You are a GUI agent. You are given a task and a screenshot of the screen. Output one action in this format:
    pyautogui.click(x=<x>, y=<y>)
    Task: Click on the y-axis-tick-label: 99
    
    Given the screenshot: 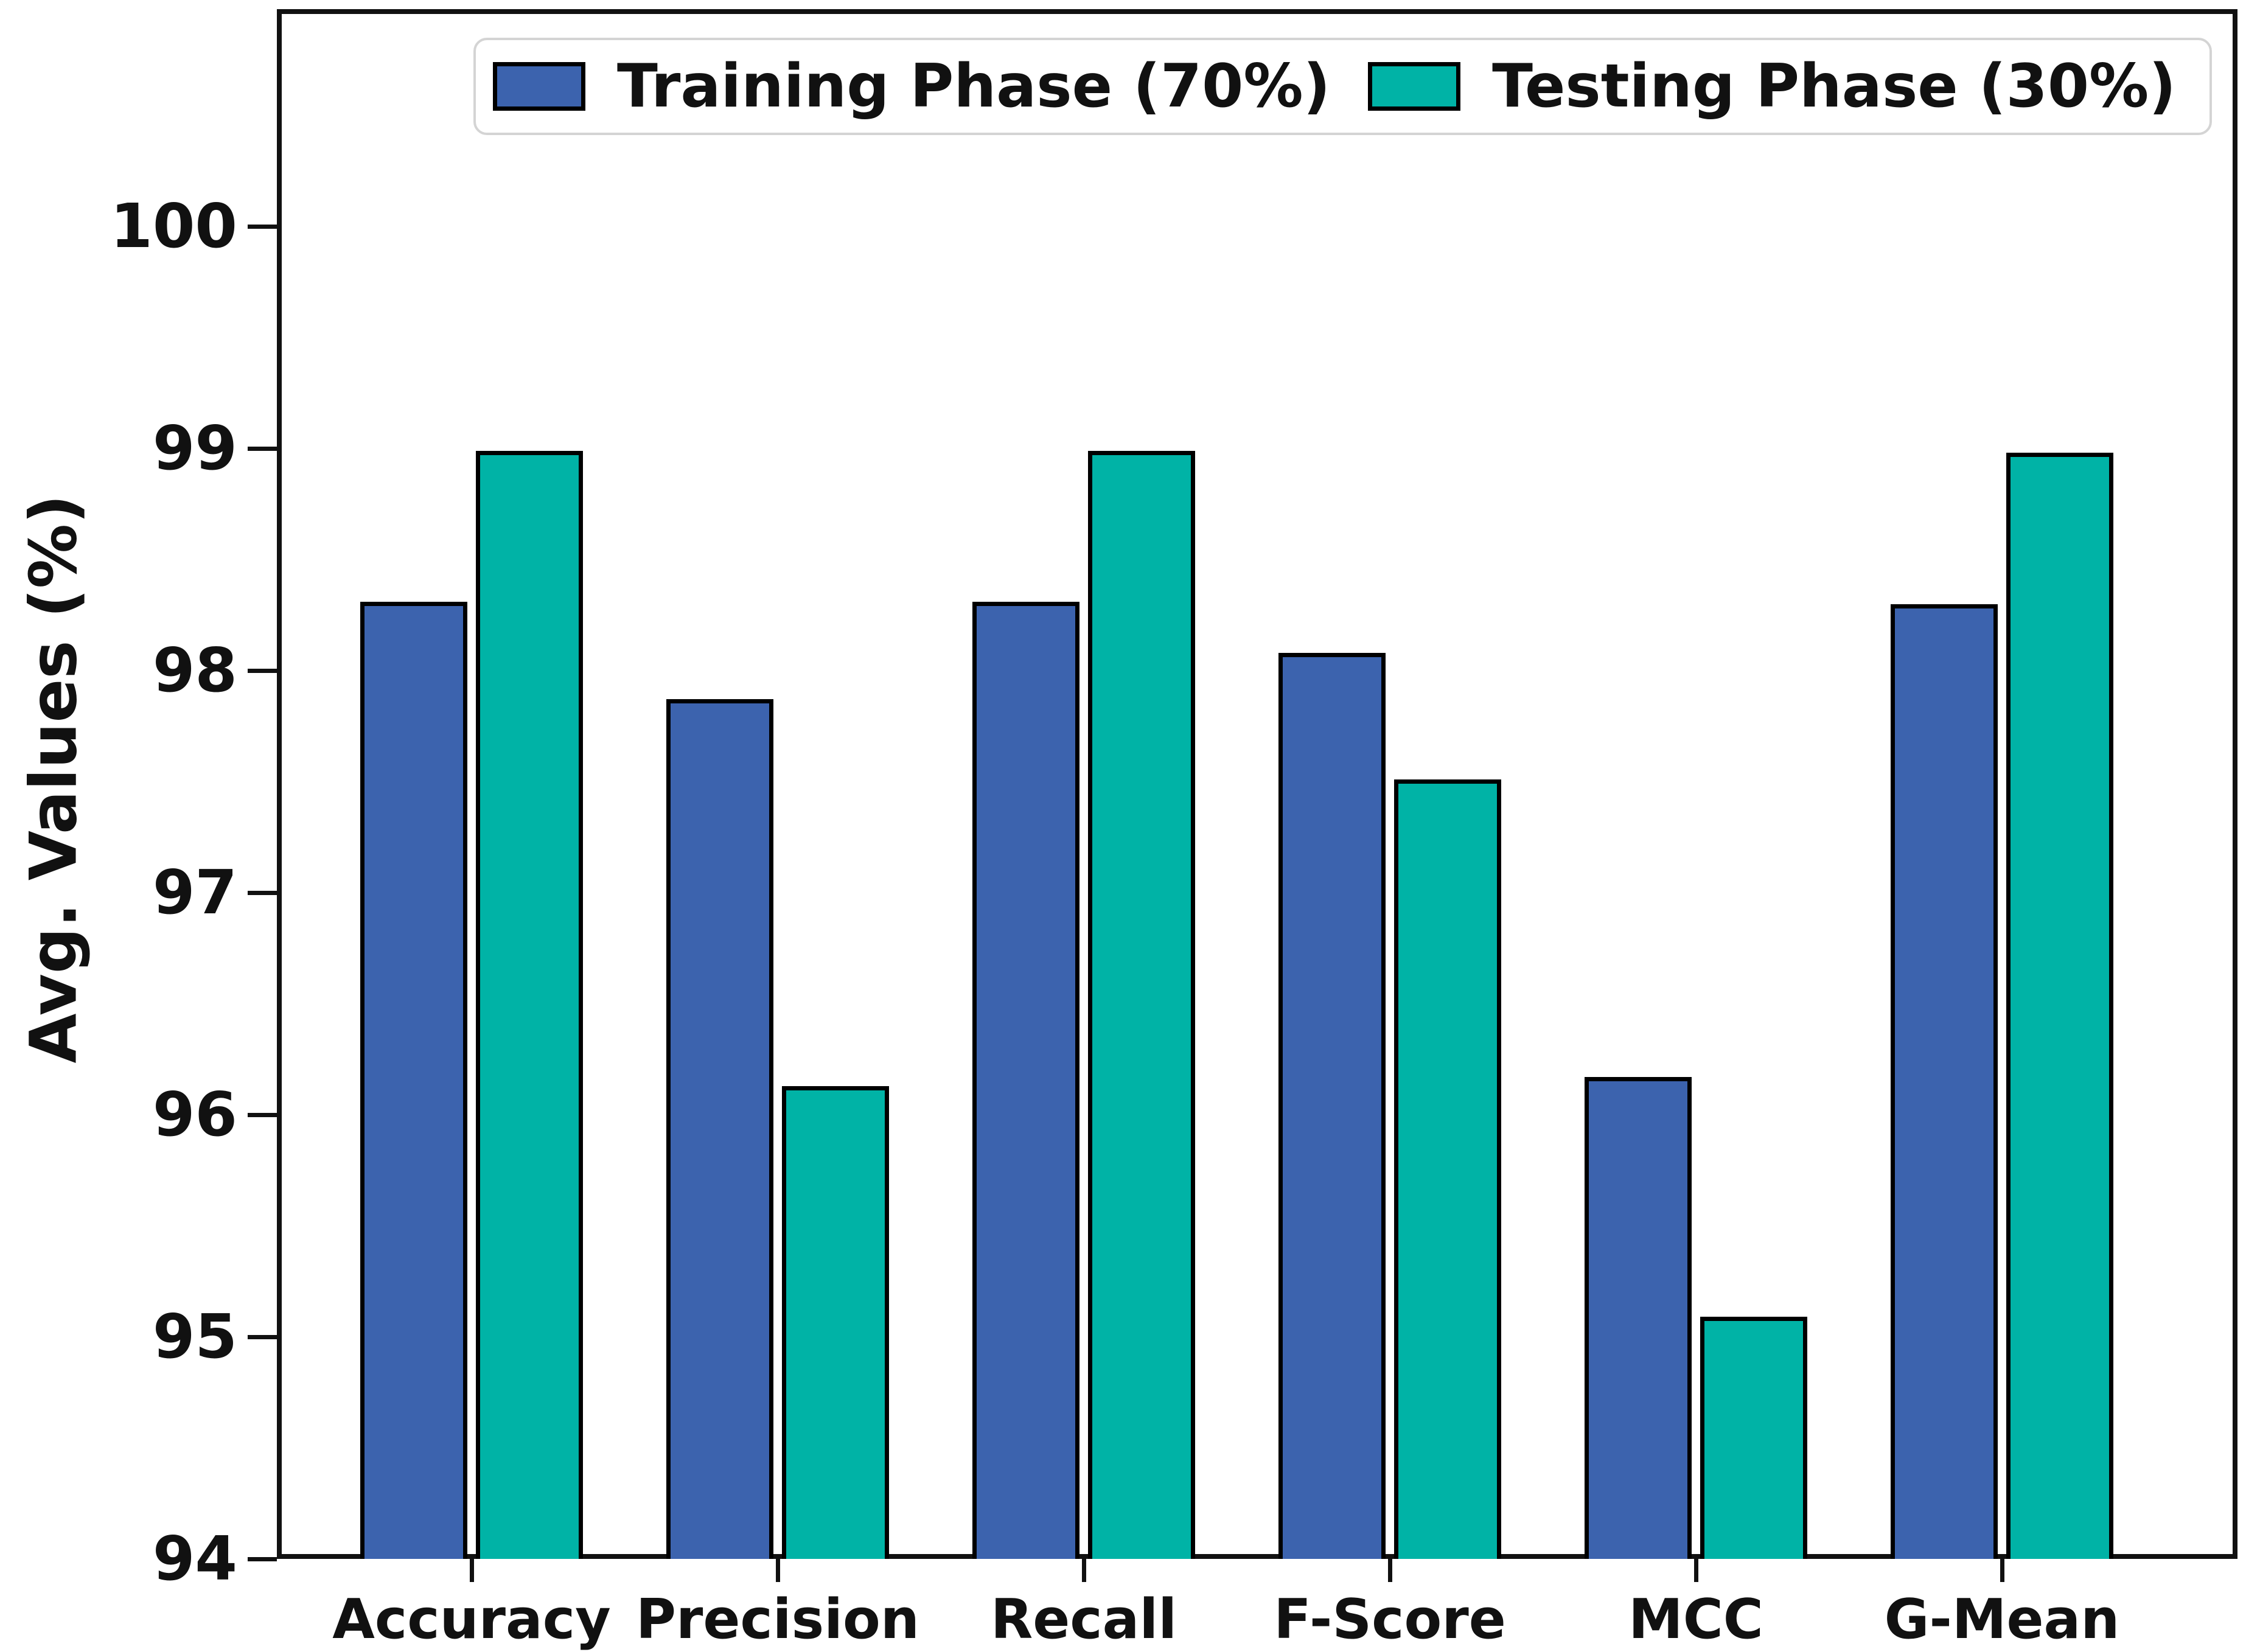 What is the action you would take?
    pyautogui.click(x=194, y=448)
    